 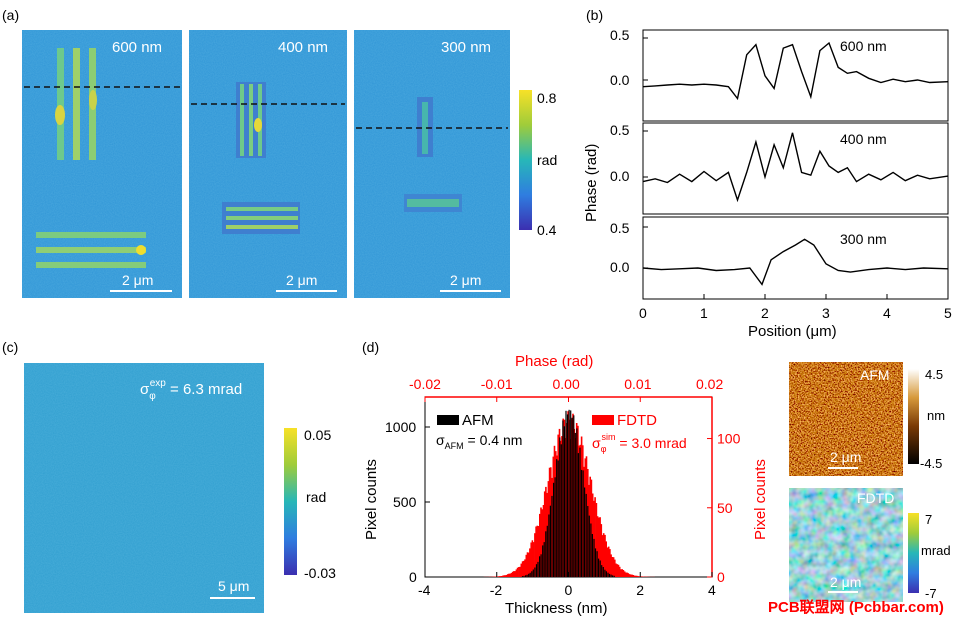 I want to click on left-axis-label: Pixel counts, so click(x=371, y=499).